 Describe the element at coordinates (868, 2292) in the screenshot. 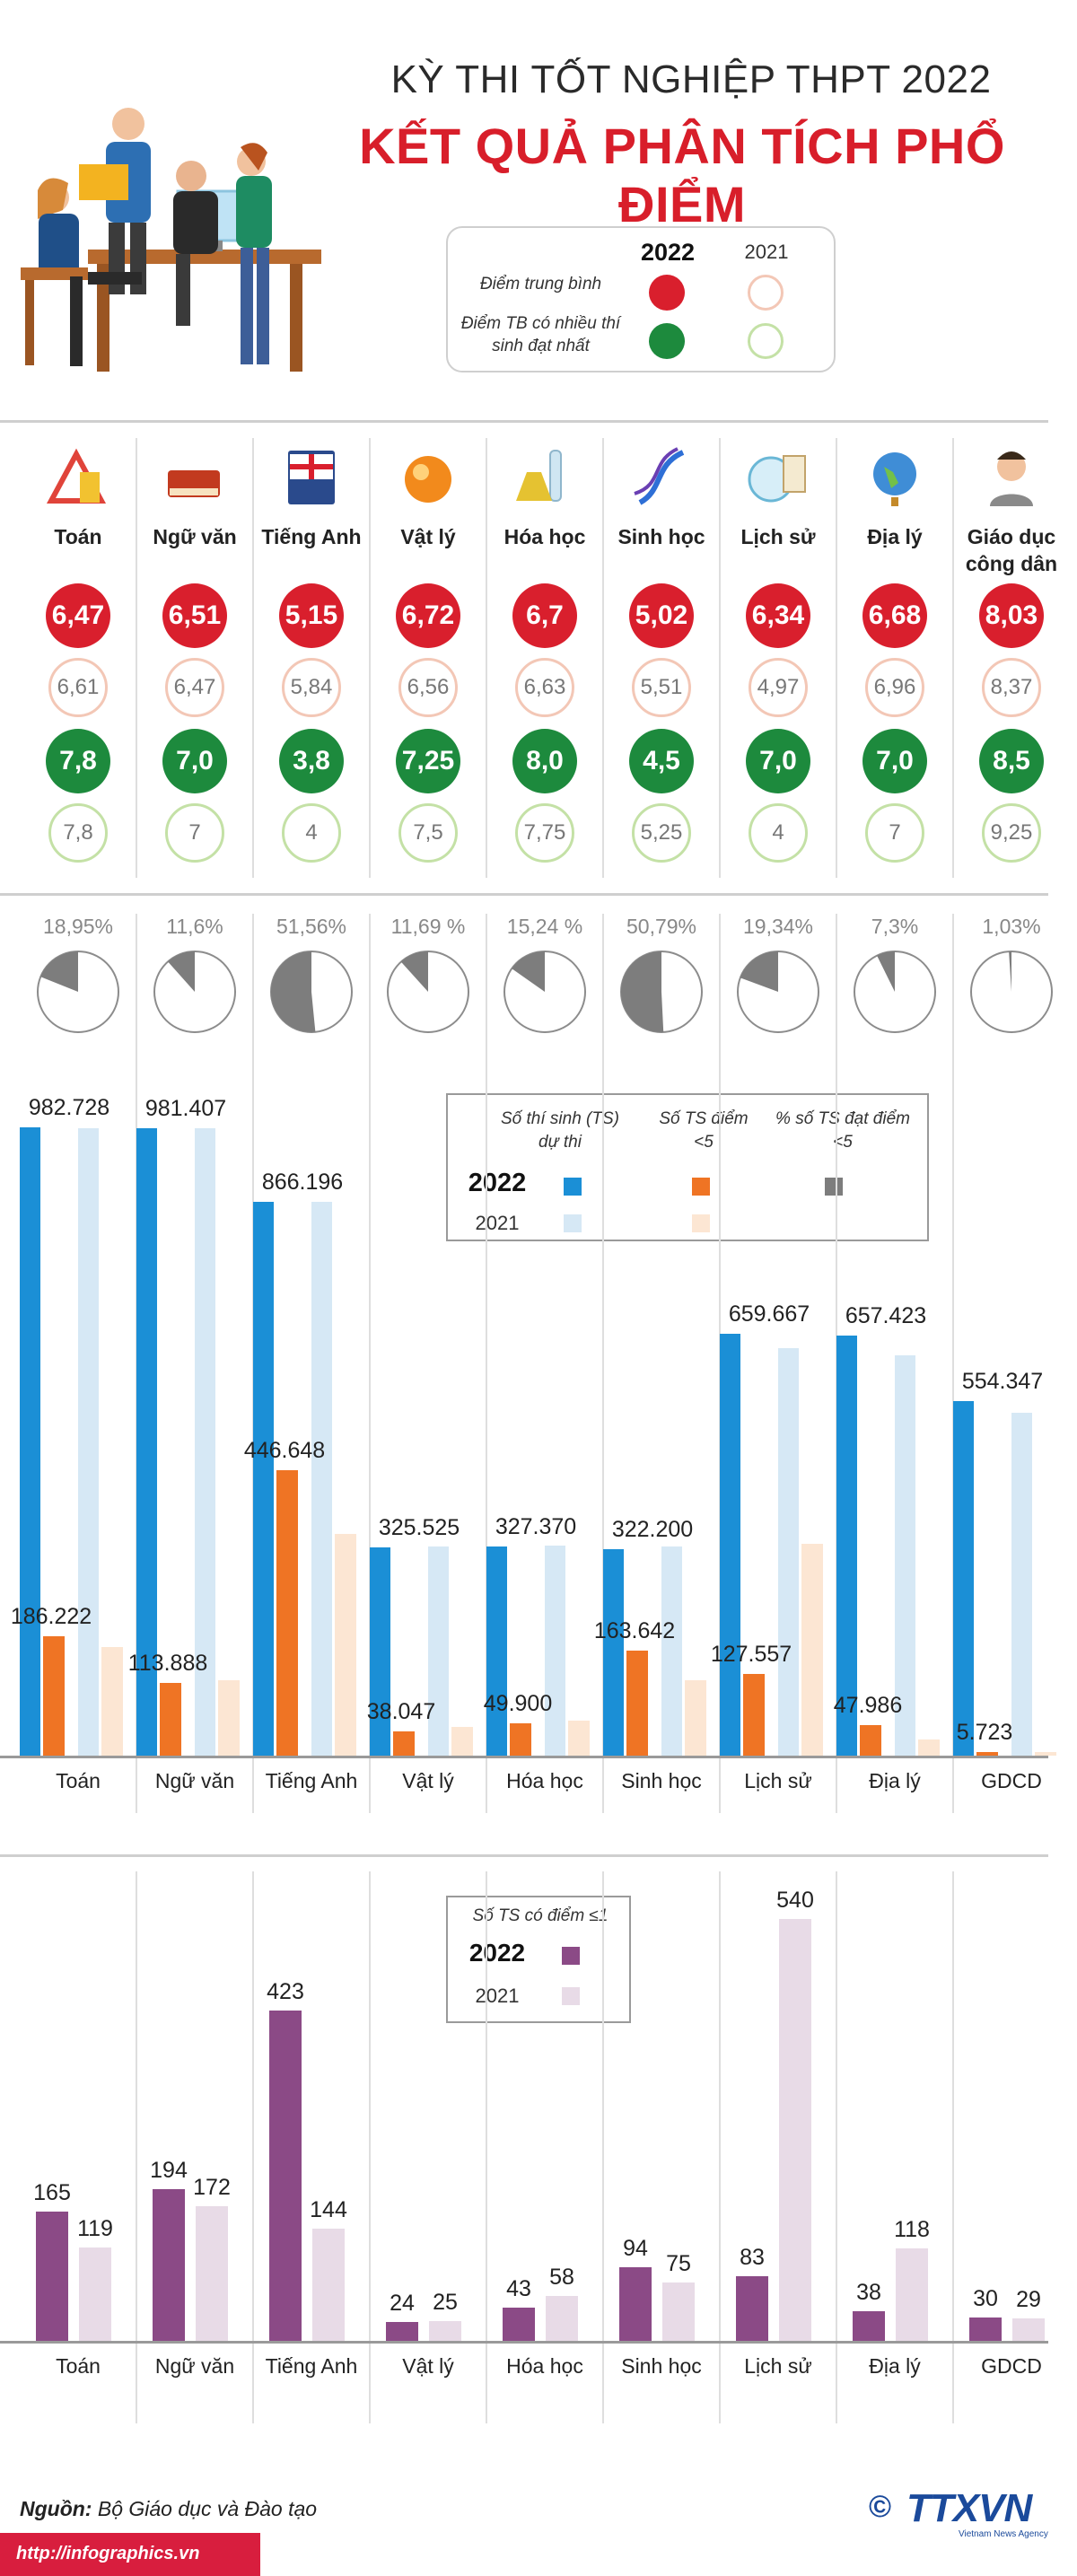

I see `bar-low-2022-label: 38` at that location.